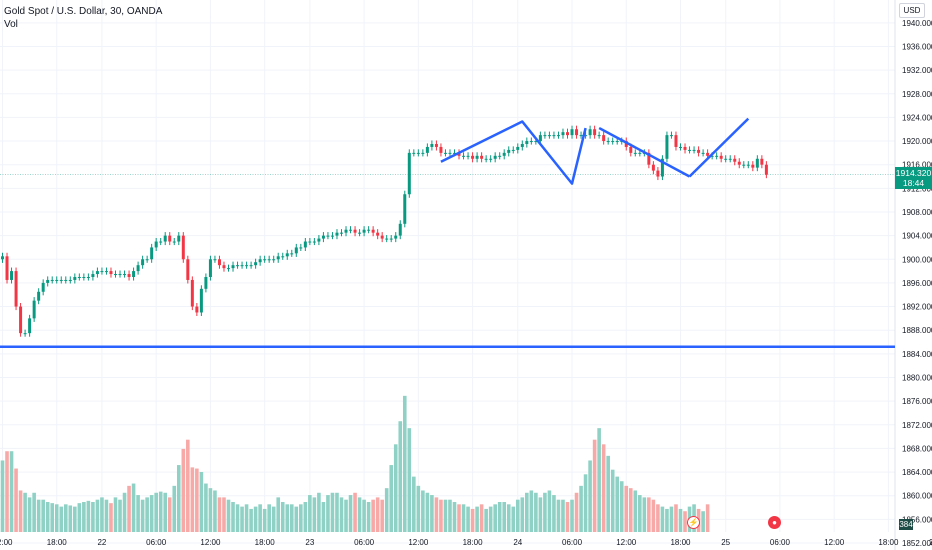  What do you see at coordinates (917, 46) in the screenshot?
I see `price-tick-label: 1936.000` at bounding box center [917, 46].